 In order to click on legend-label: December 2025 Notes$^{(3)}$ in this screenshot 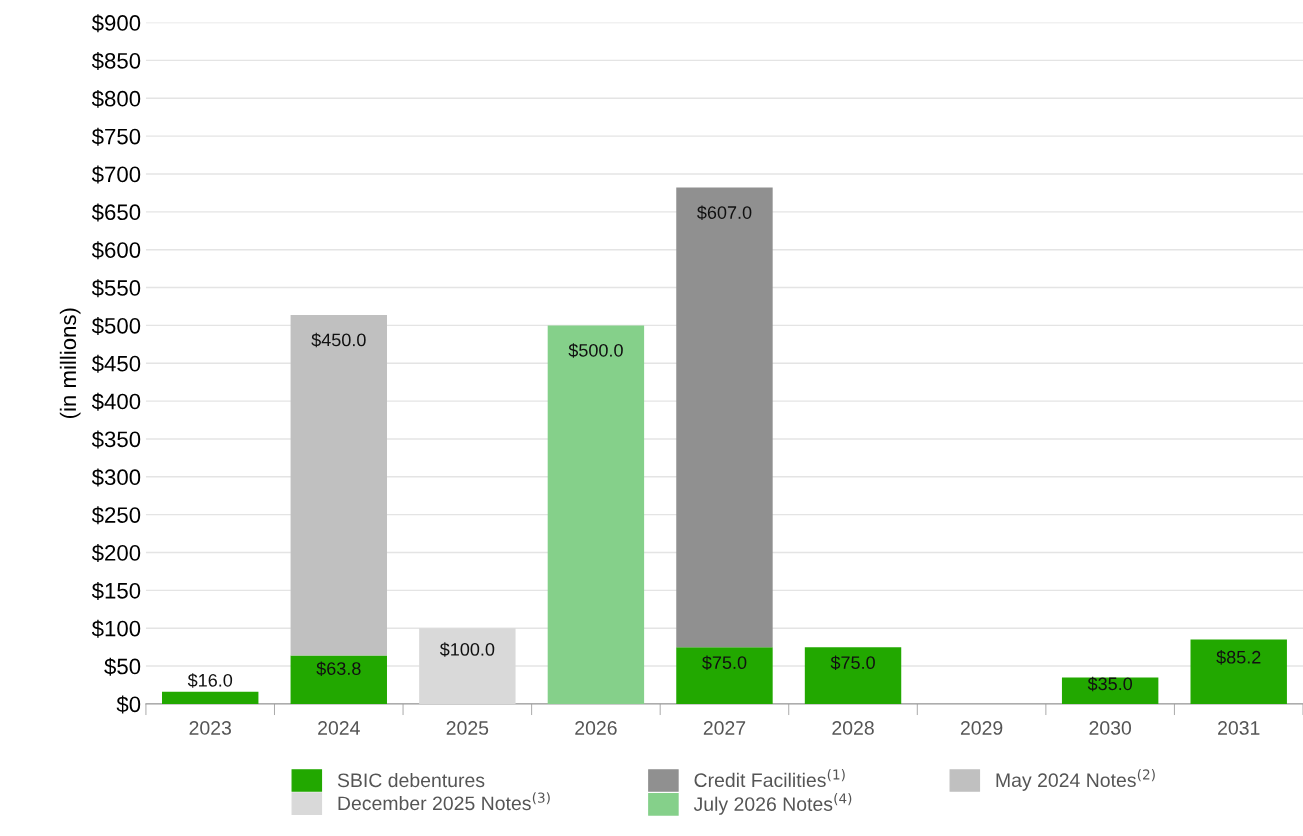, I will do `click(444, 801)`.